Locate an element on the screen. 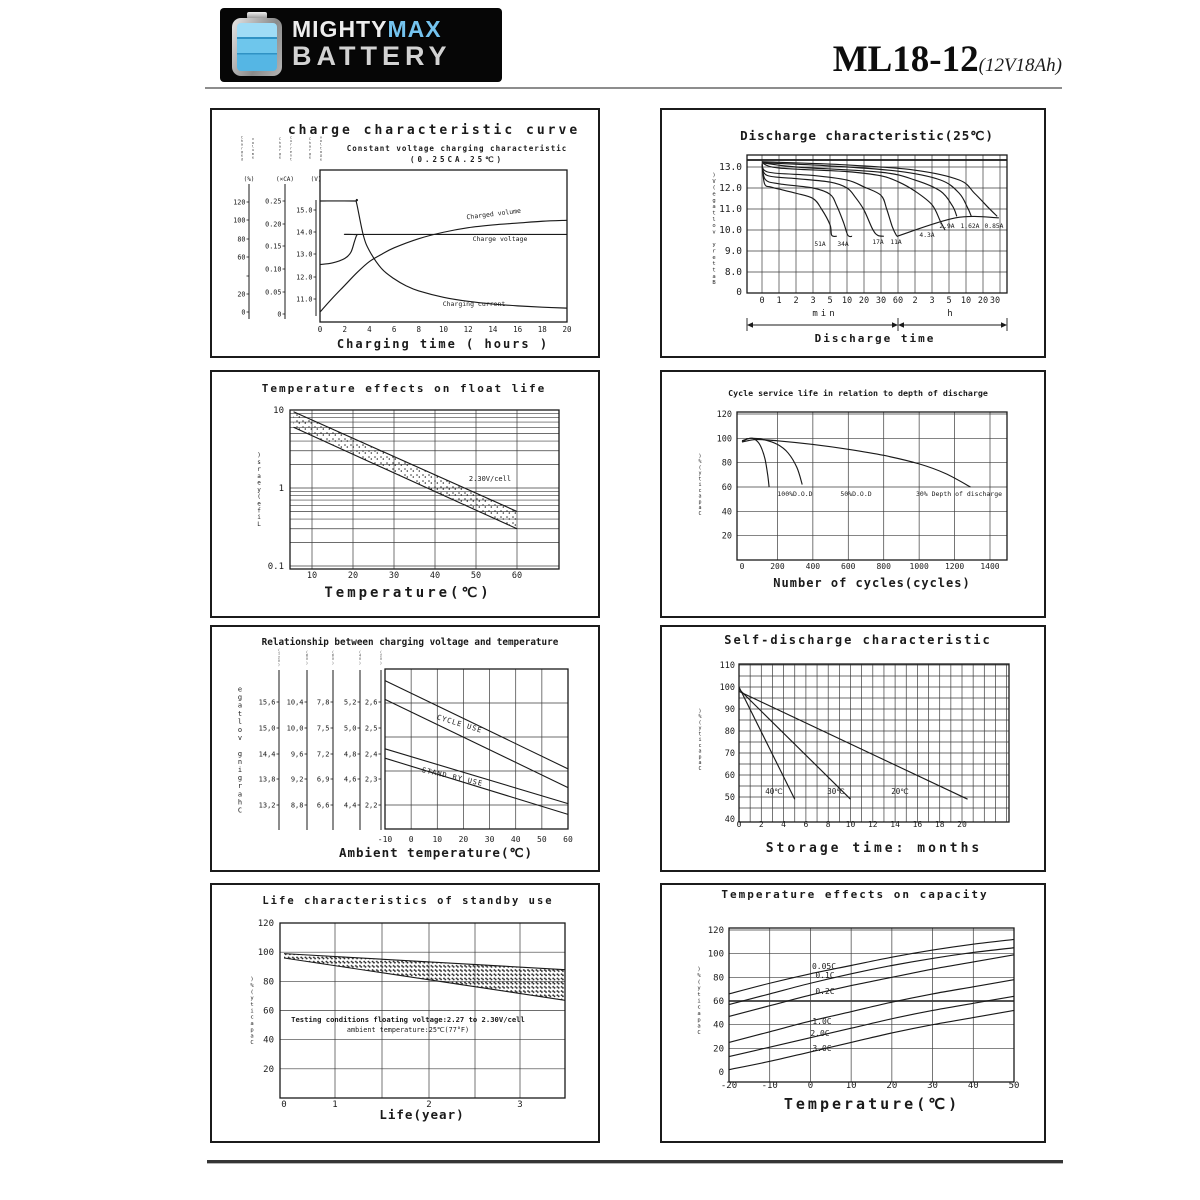  model-title: ML18-12(12V18Ah) is located at coordinates (901, 59).